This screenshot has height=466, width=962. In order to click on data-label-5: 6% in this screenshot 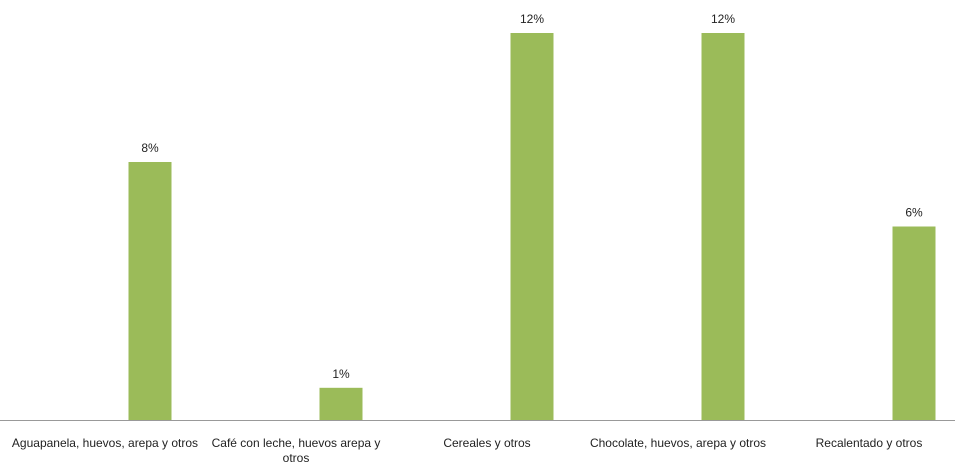, I will do `click(914, 213)`.